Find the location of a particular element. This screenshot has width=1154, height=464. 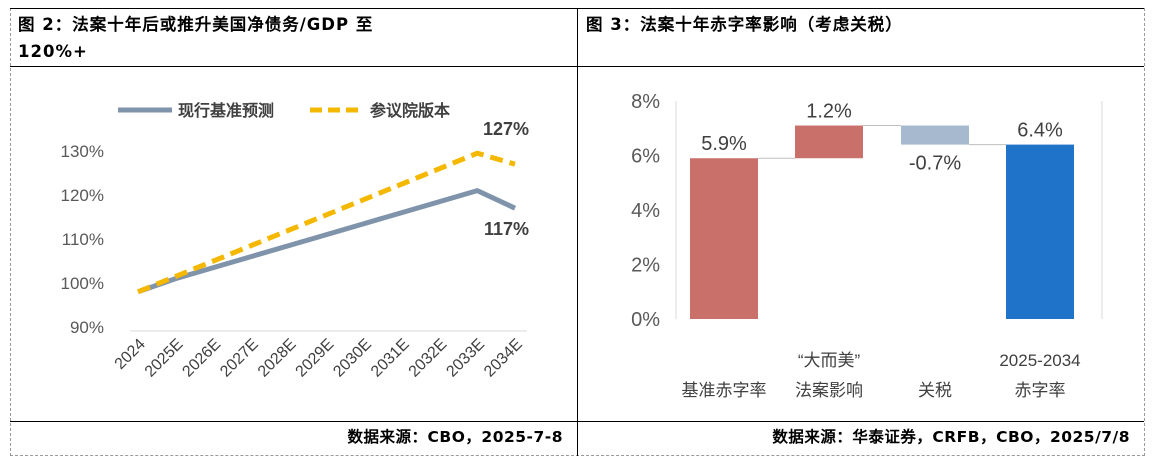

x-tick-label: 2032E is located at coordinates (428, 358).